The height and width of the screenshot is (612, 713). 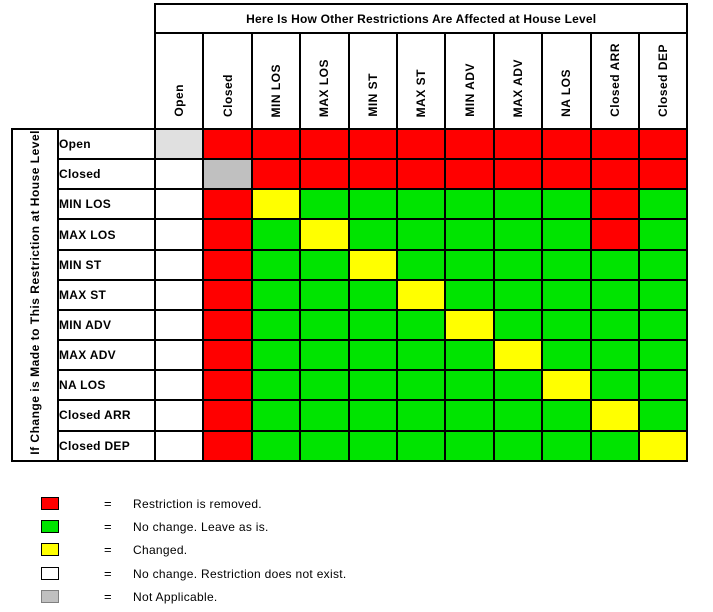 I want to click on cell-open-closed-dep, so click(x=663, y=144).